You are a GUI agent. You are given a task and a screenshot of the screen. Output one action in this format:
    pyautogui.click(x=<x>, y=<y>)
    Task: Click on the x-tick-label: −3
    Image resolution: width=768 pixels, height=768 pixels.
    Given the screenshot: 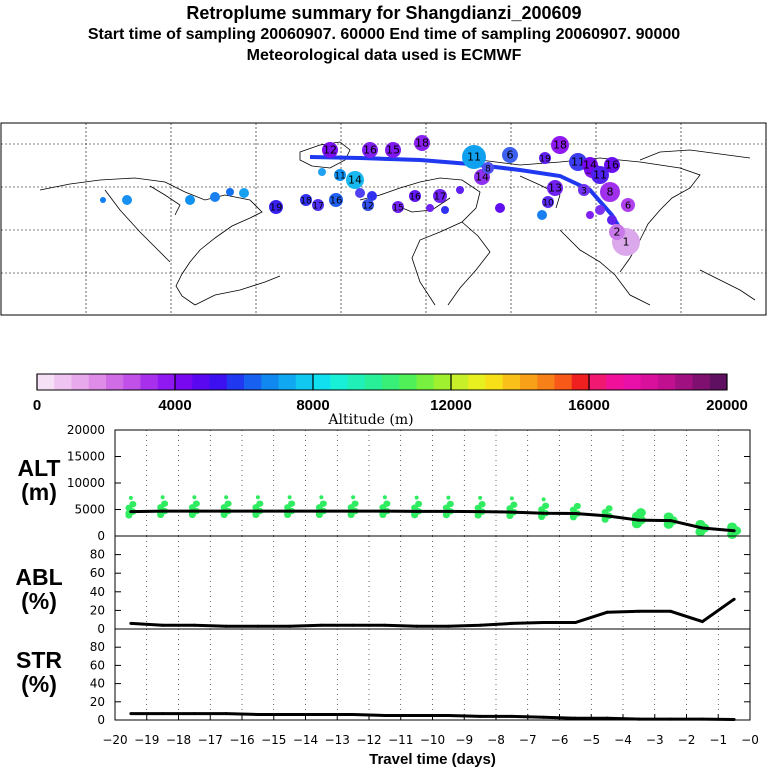 What is the action you would take?
    pyautogui.click(x=655, y=740)
    